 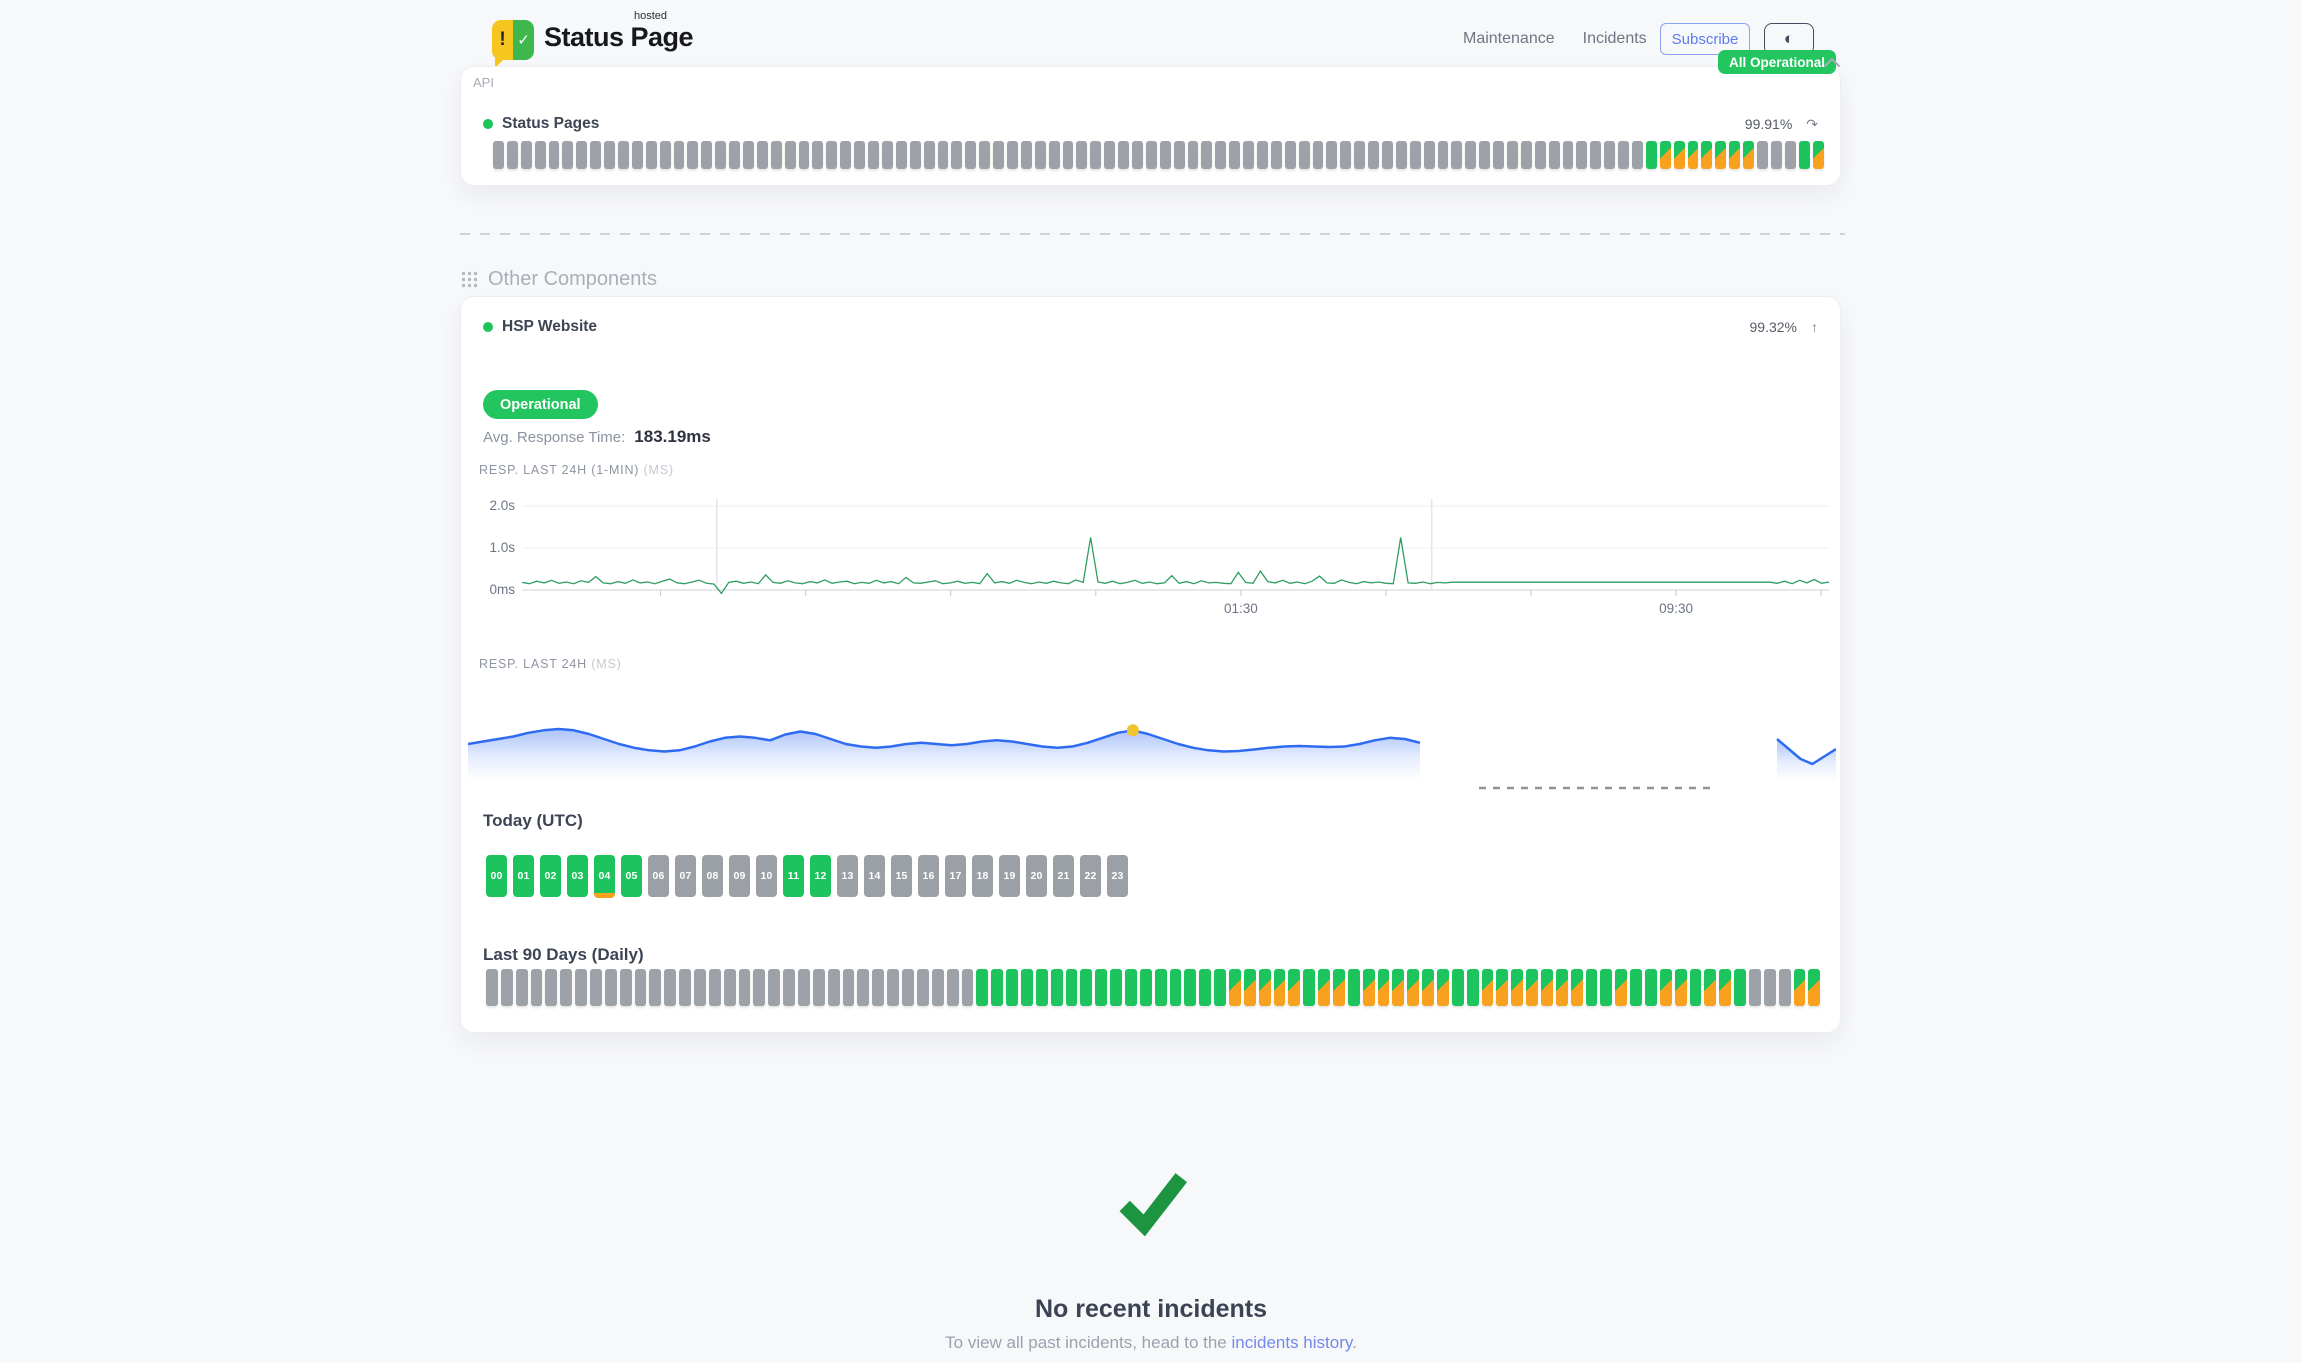 I want to click on hour-block-12: 12, so click(x=820, y=876).